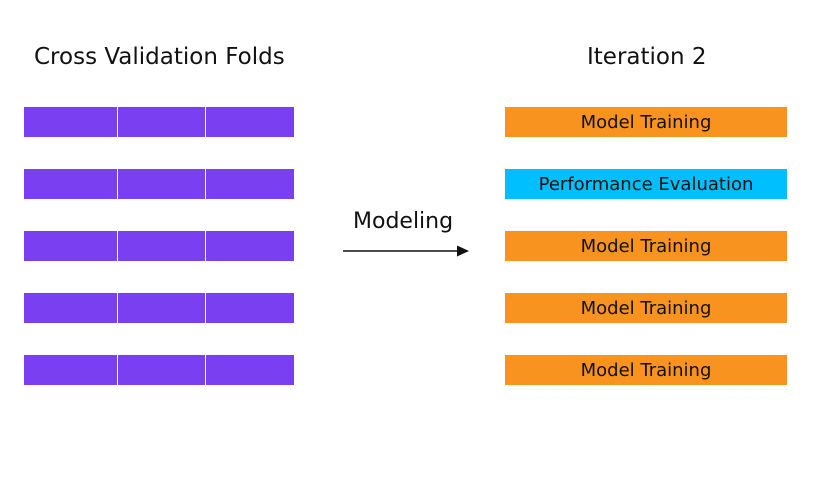 The height and width of the screenshot is (494, 837). Describe the element at coordinates (646, 184) in the screenshot. I see `iteration-row-2: Performance Evaluation` at that location.